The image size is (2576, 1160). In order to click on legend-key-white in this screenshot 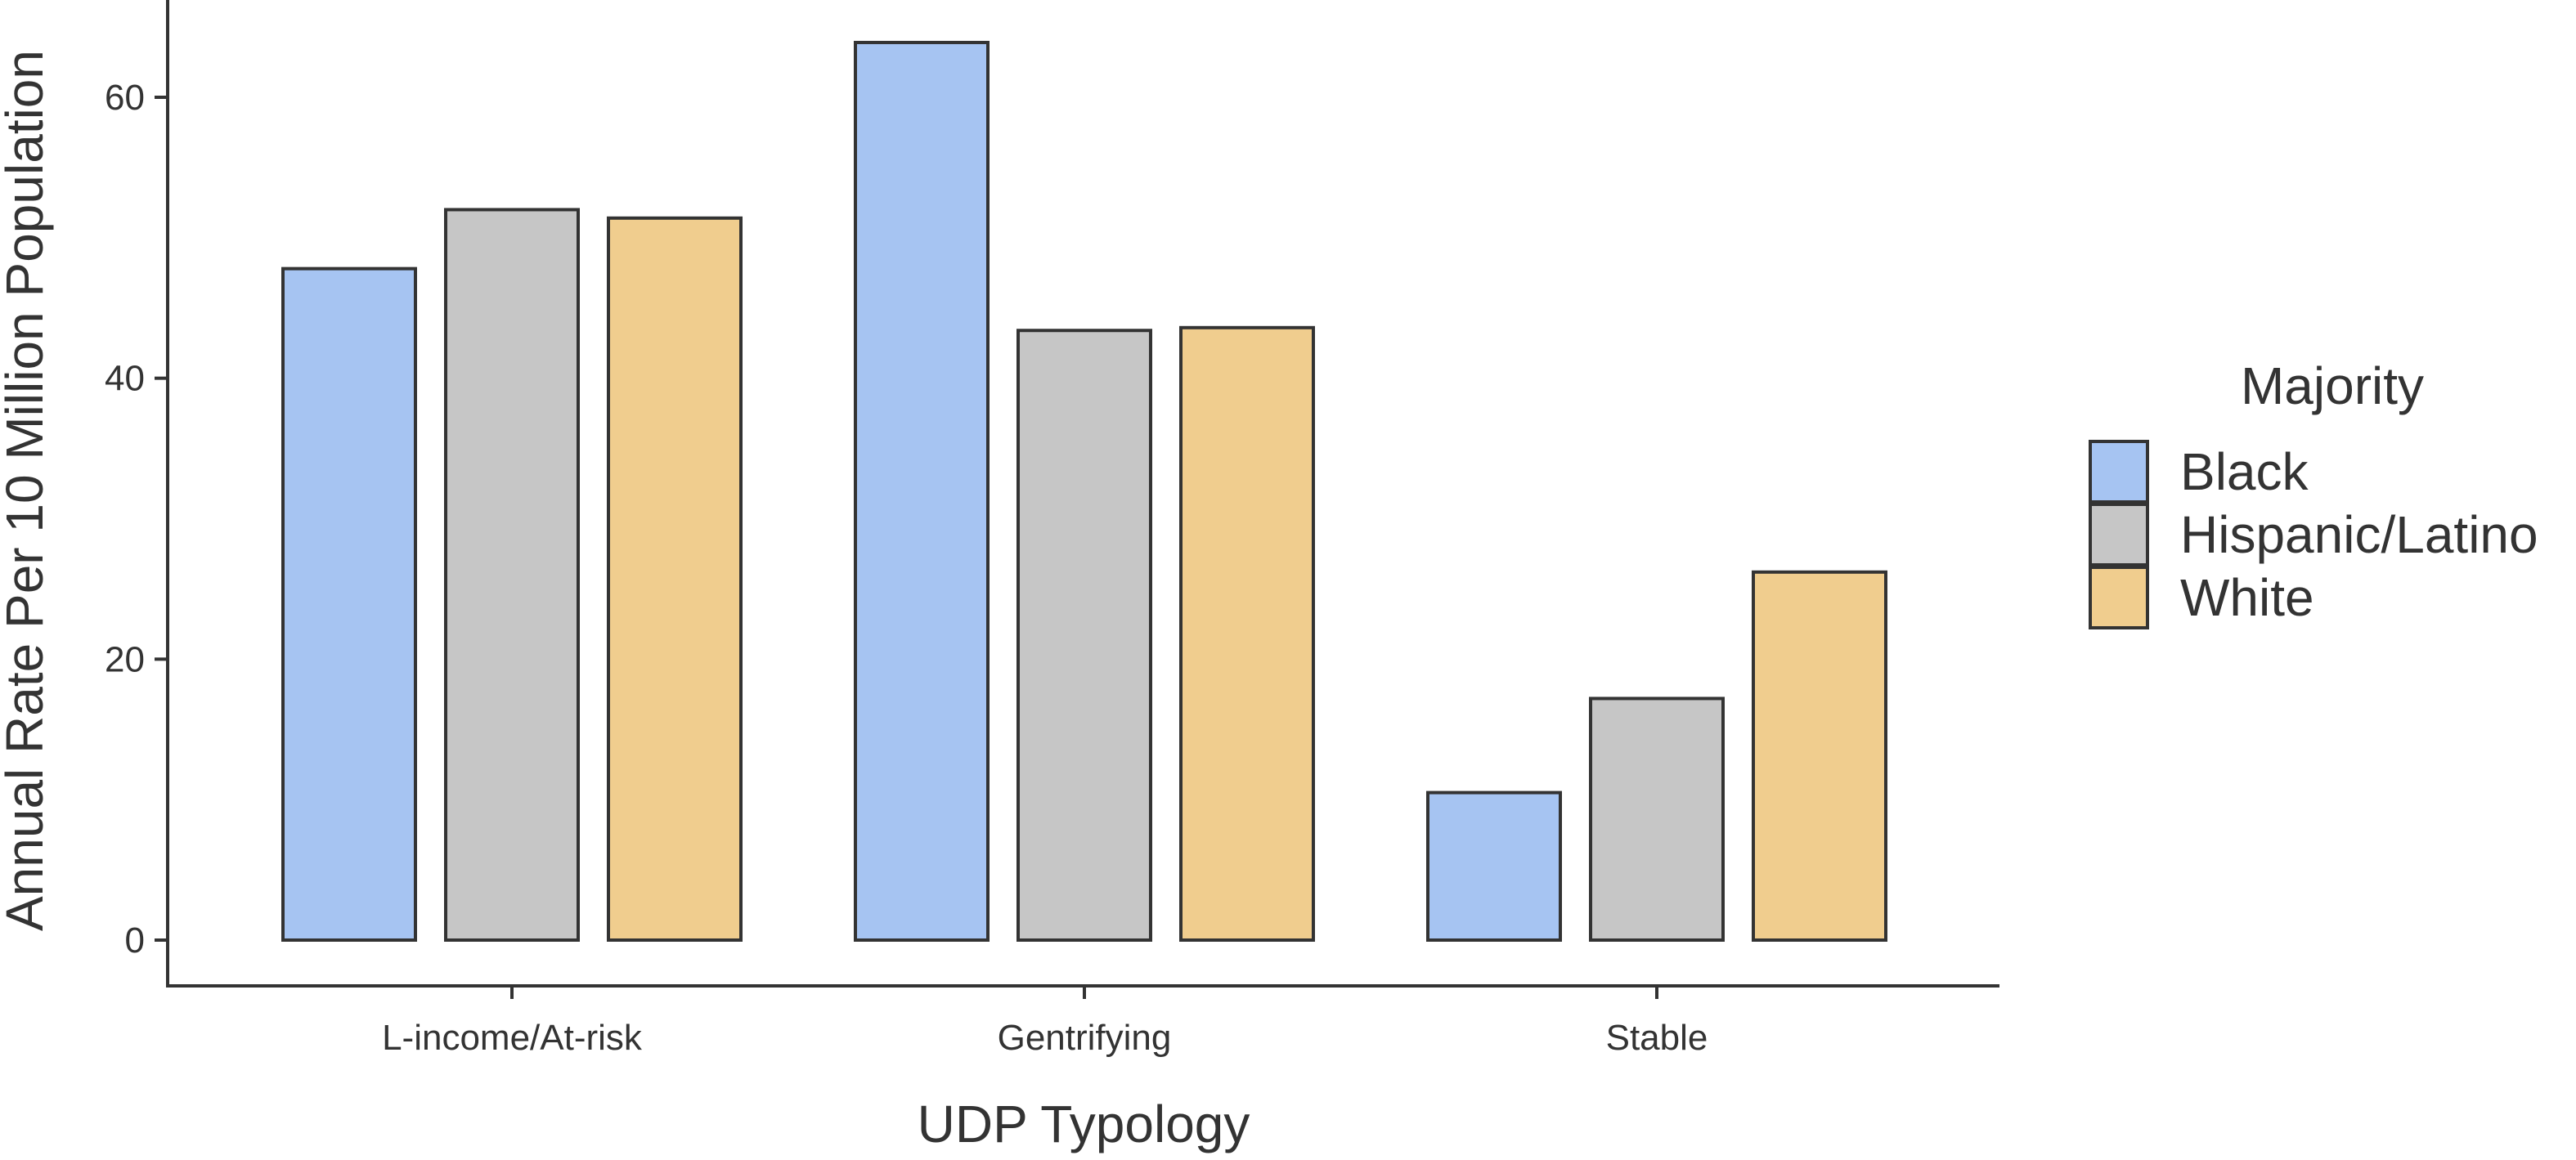, I will do `click(2119, 597)`.